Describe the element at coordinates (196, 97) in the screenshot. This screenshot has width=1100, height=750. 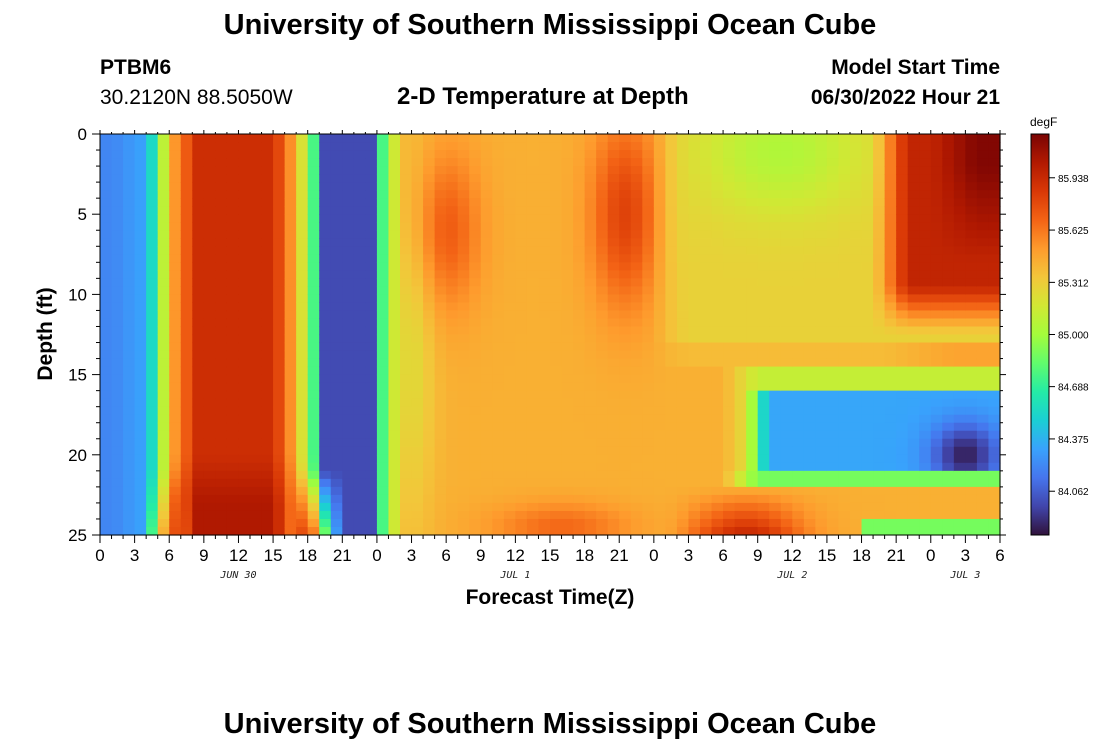
I see `station-coordinates: 30.2120N 88.5050W` at that location.